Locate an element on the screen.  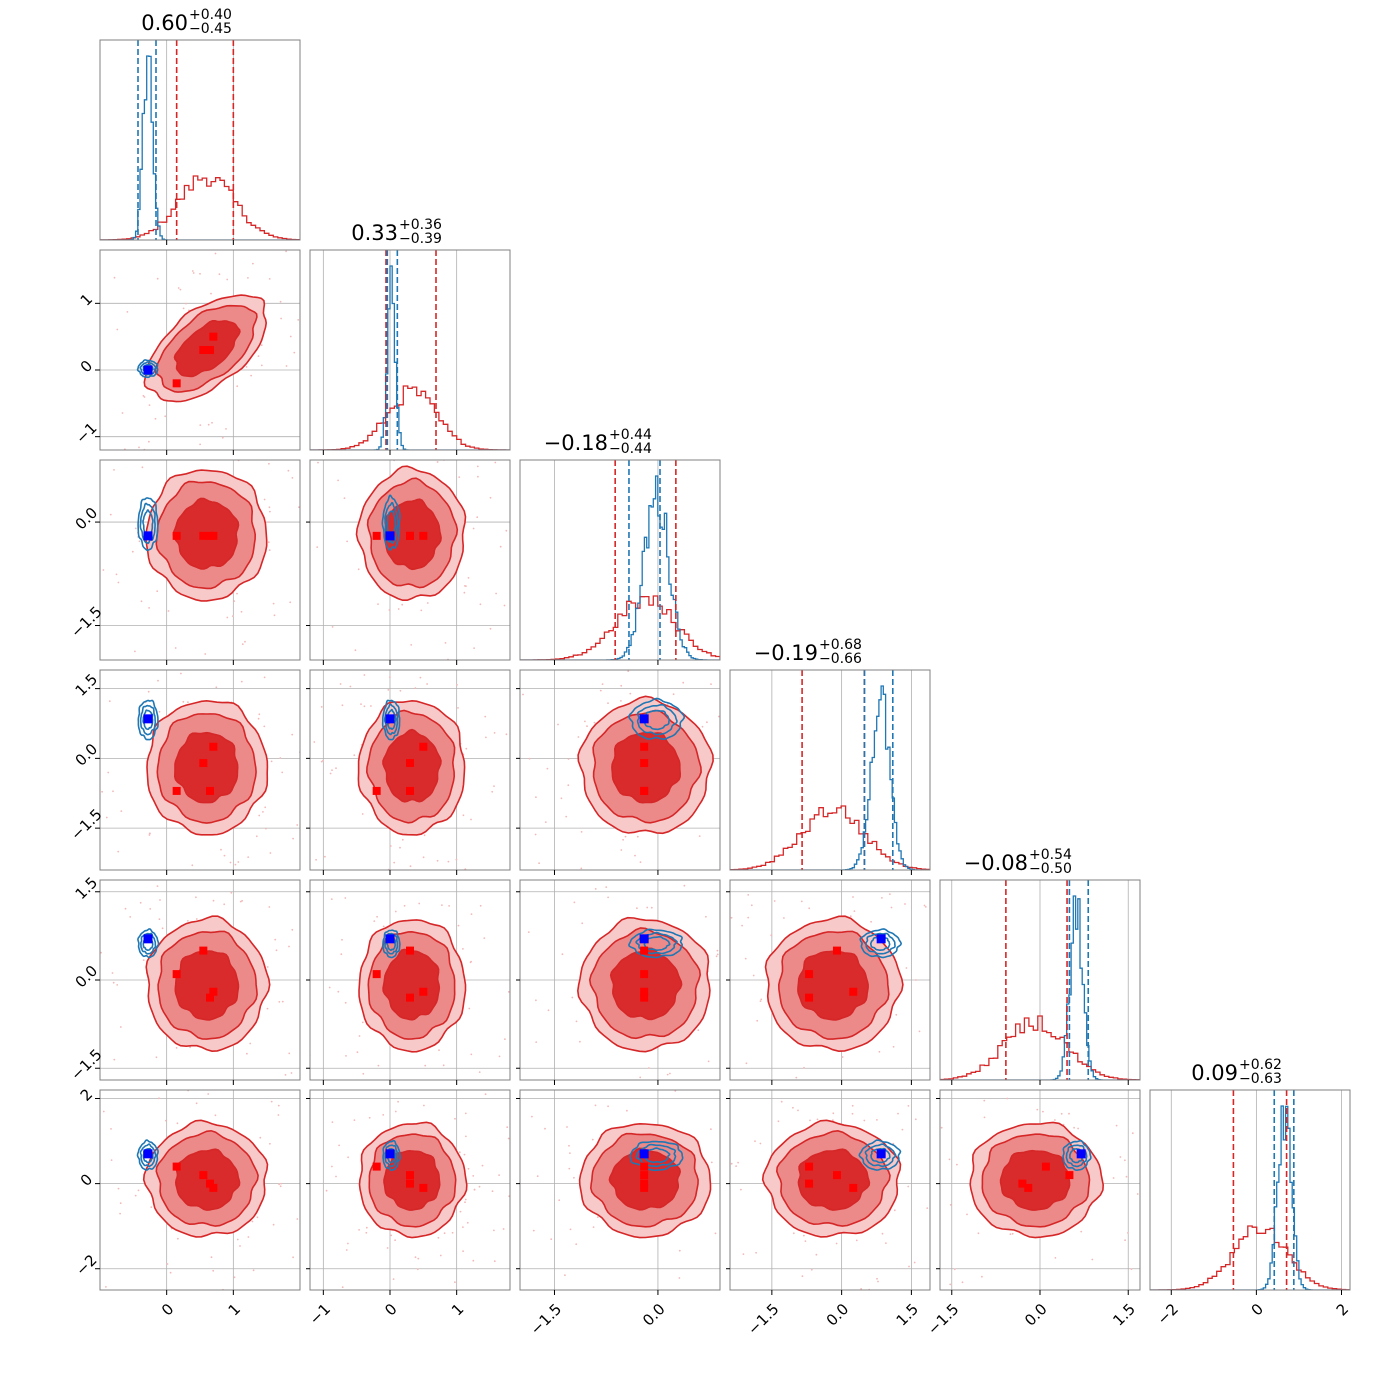
param-title-1: 0.33 +0.36−0.39 is located at coordinates (396, 232).